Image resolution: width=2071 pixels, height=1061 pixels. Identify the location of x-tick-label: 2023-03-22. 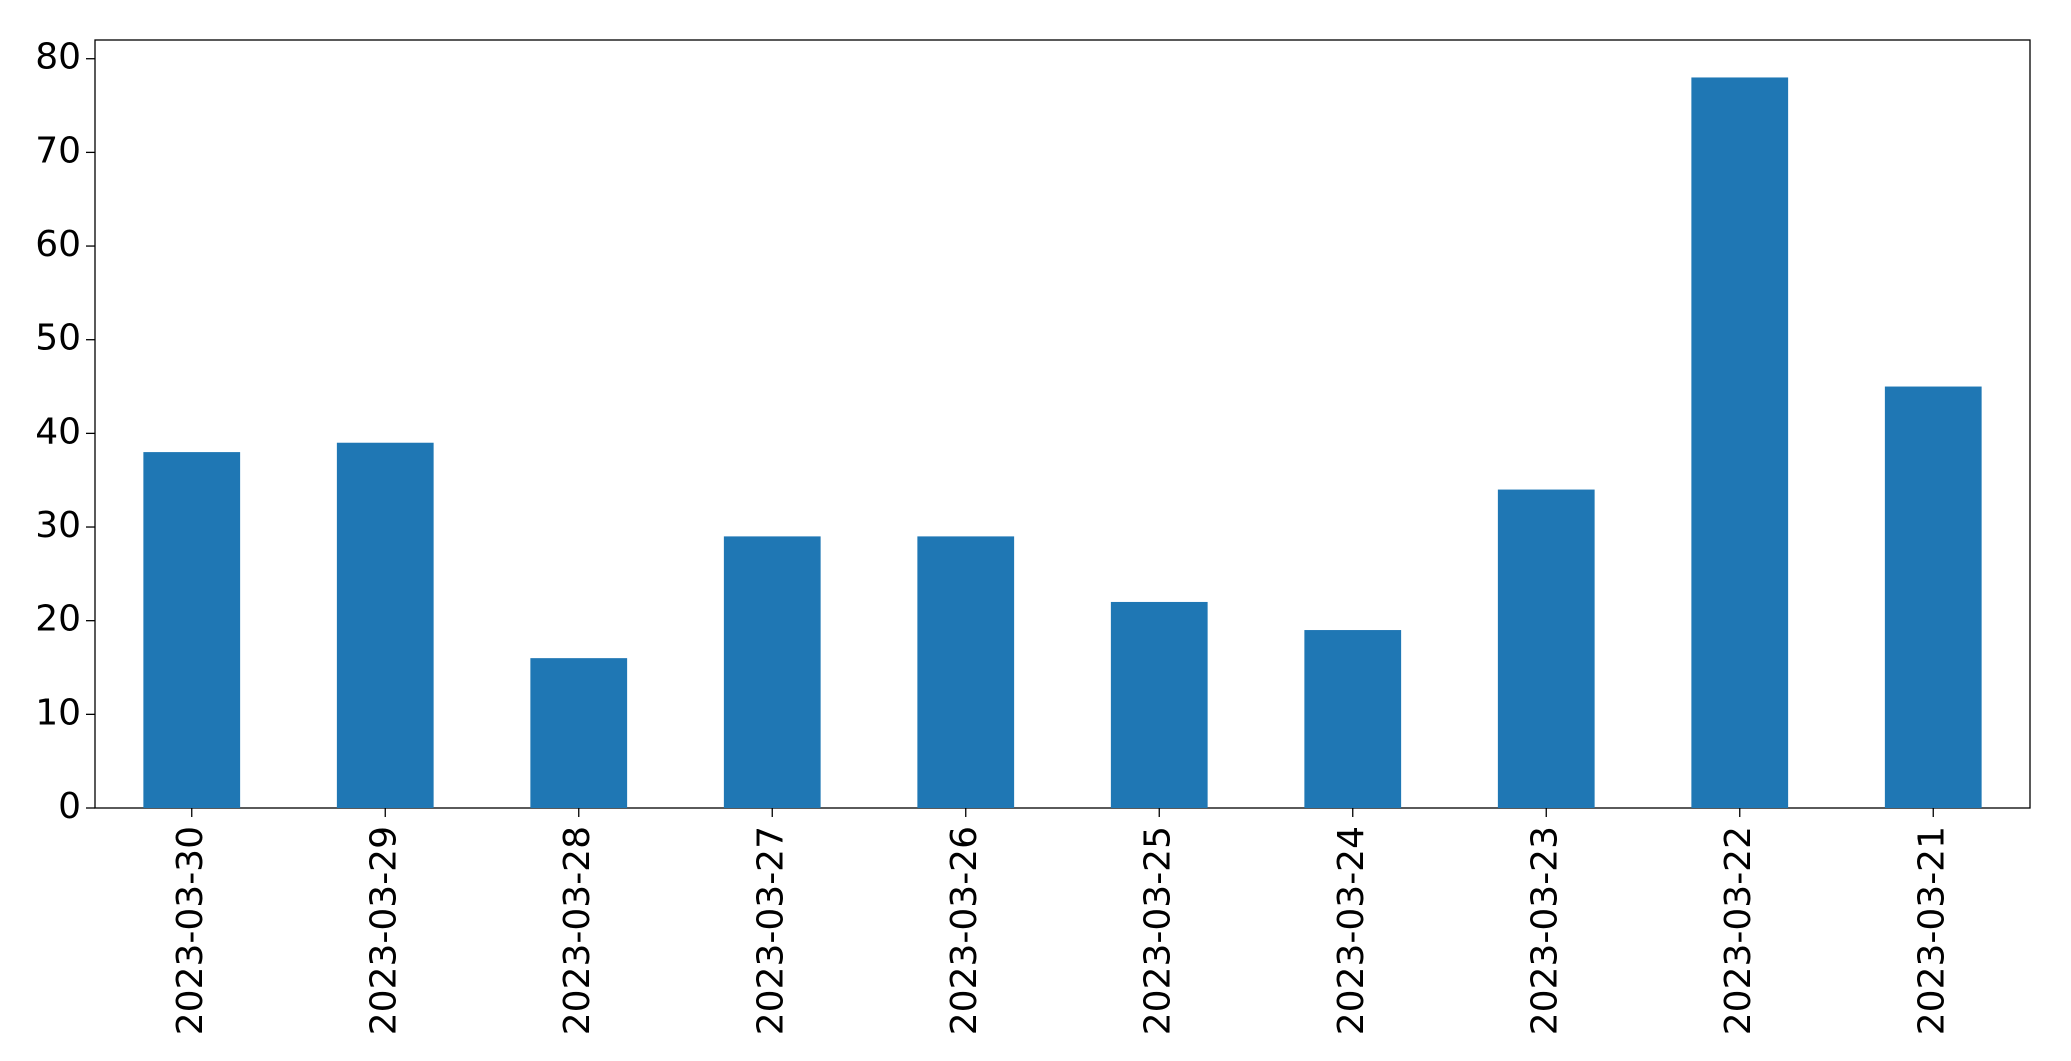
(1738, 930).